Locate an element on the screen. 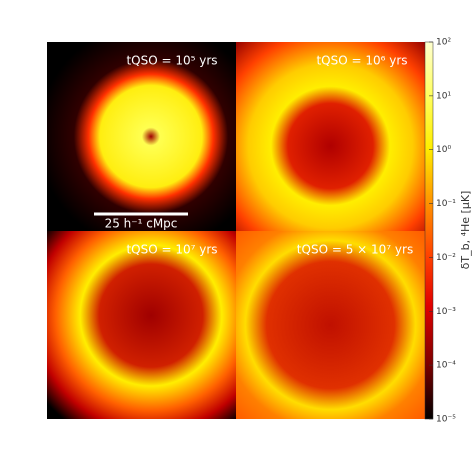  colorbar-tick-label: 10⁻¹ is located at coordinates (446, 204).